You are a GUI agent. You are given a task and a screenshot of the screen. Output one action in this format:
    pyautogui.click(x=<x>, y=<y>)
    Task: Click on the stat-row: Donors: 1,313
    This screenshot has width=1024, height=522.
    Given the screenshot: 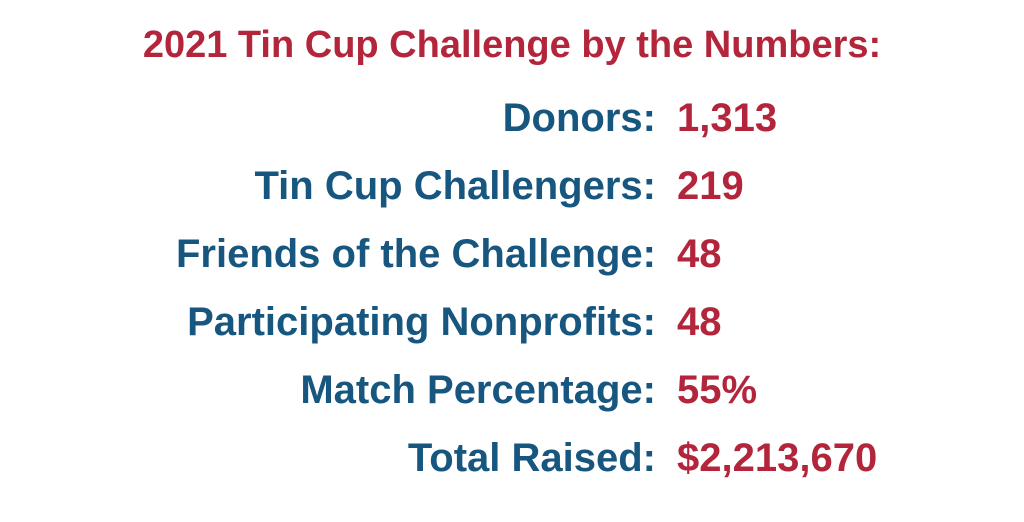 What is the action you would take?
    pyautogui.click(x=512, y=118)
    